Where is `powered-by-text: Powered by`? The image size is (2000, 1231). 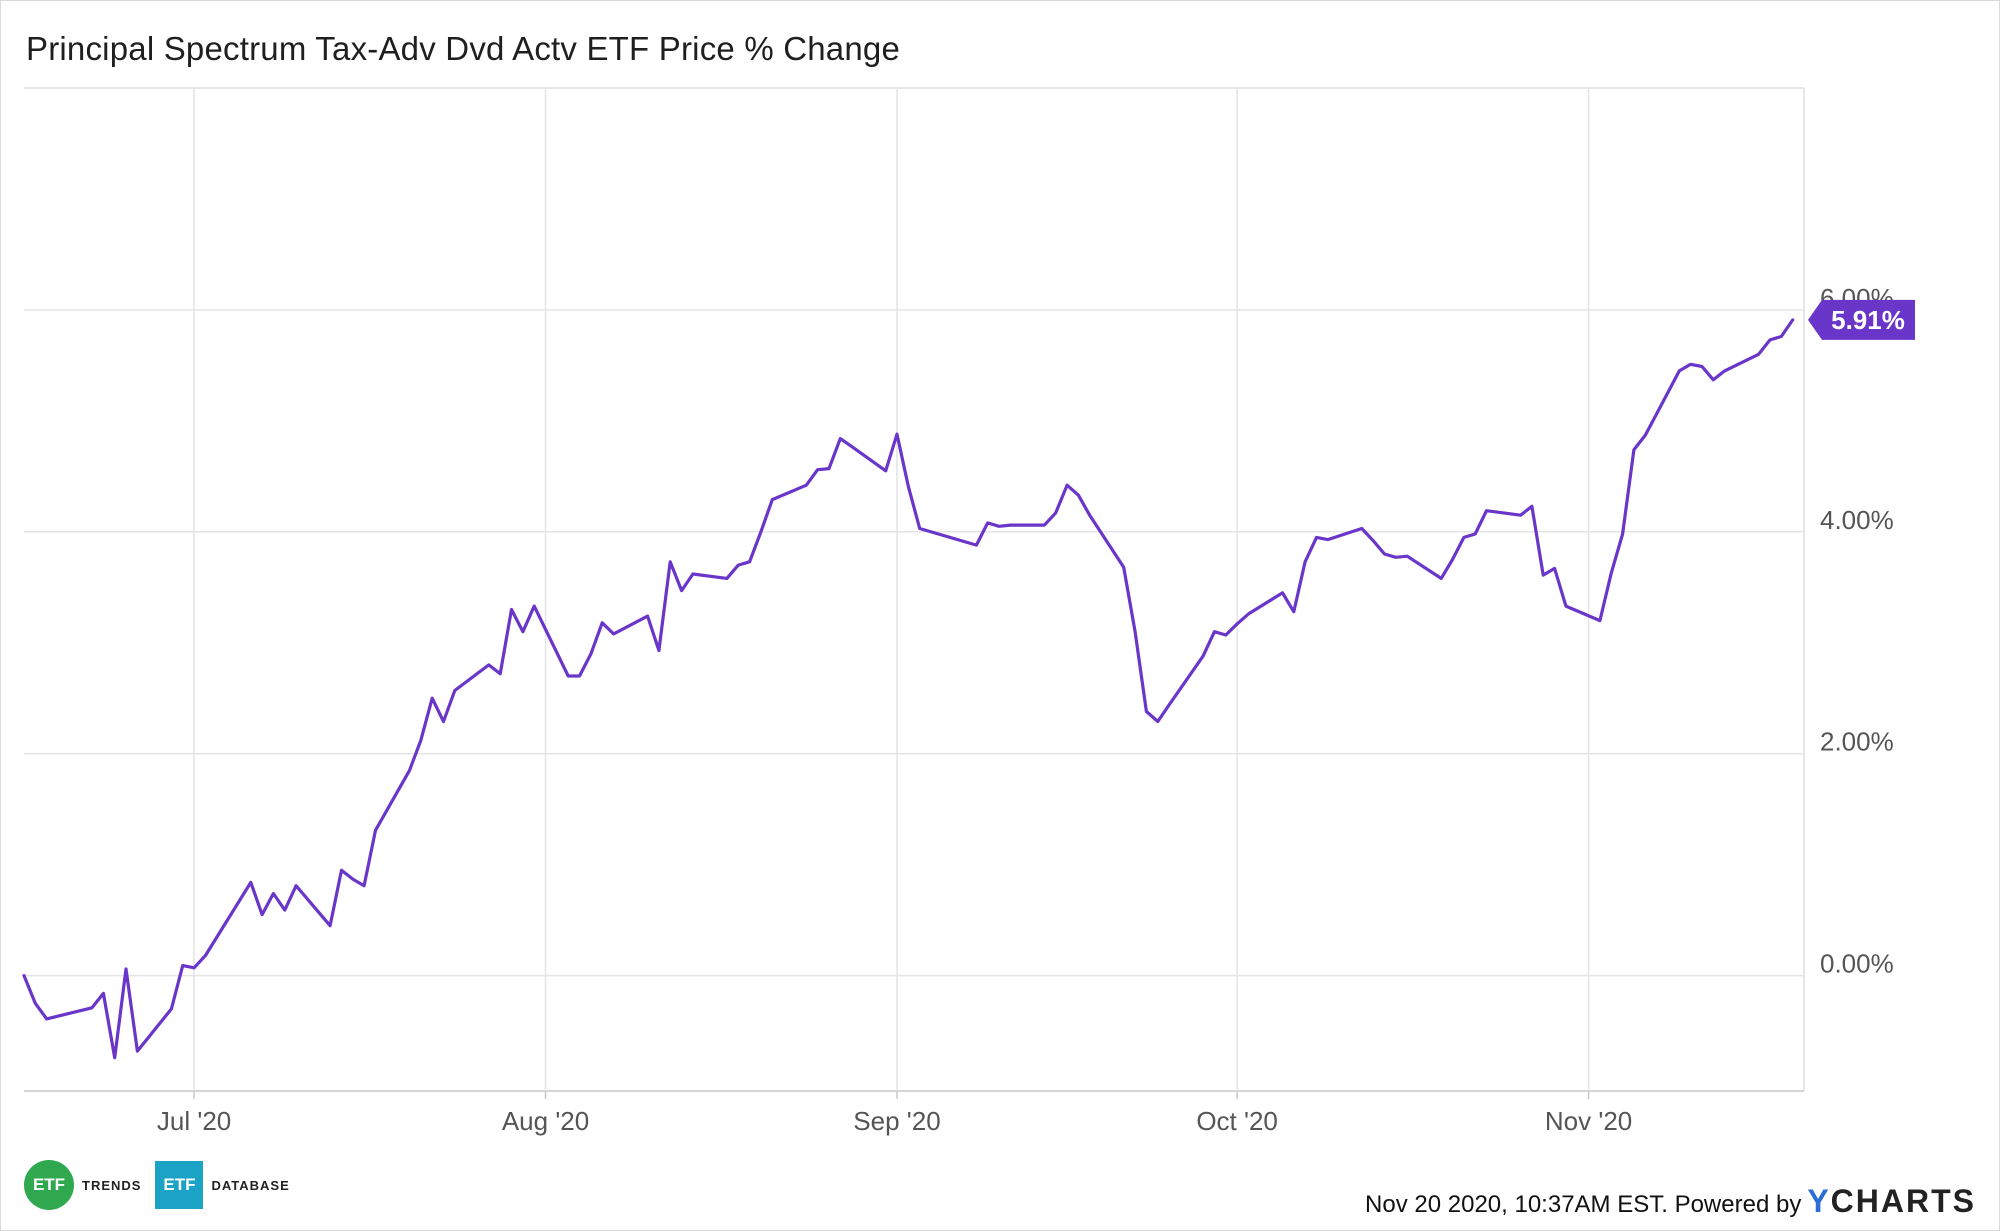
powered-by-text: Powered by is located at coordinates (1738, 1204).